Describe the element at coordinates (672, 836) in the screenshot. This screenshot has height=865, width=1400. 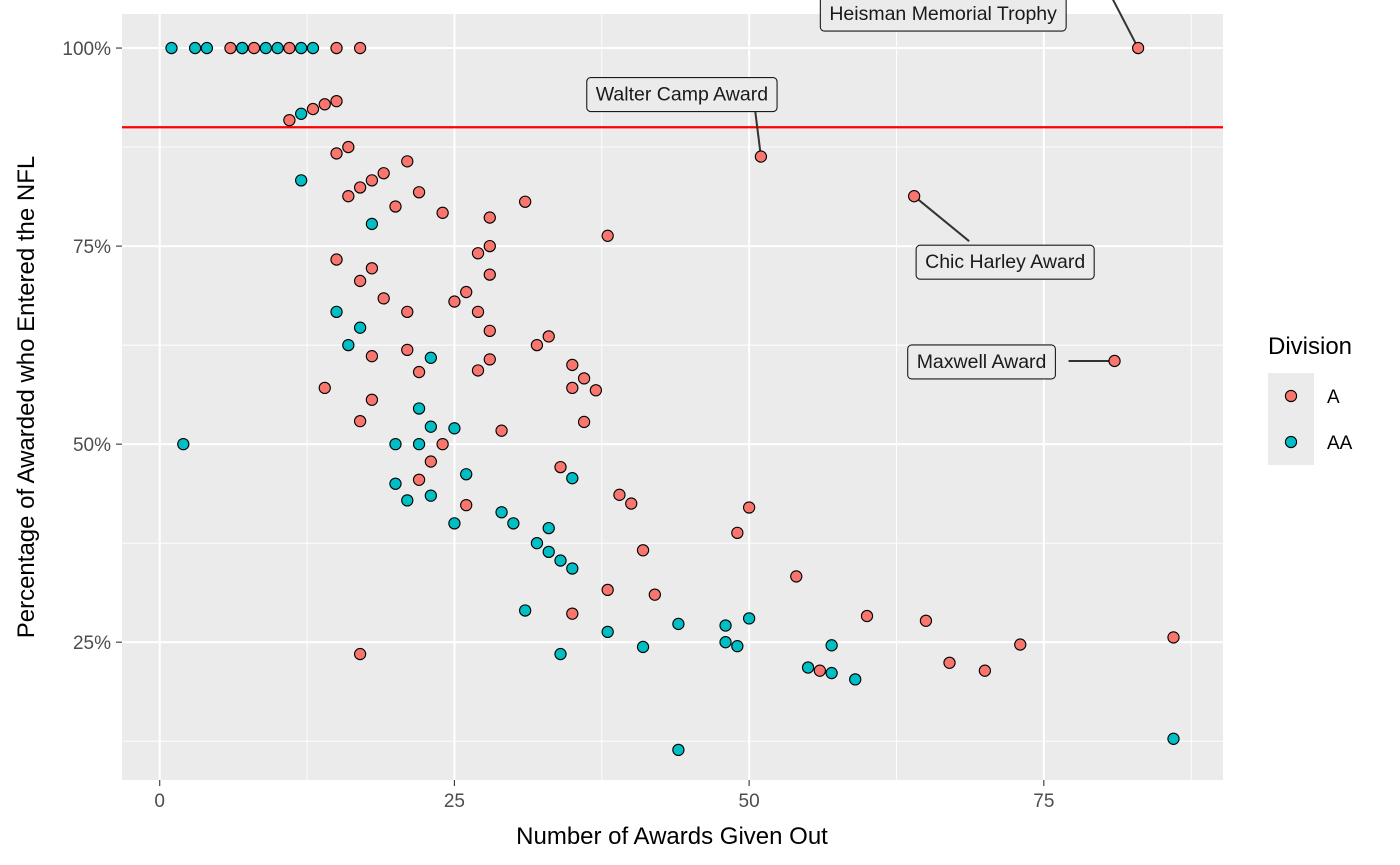
I see `x-axis-title: Number of Awards Given Out` at that location.